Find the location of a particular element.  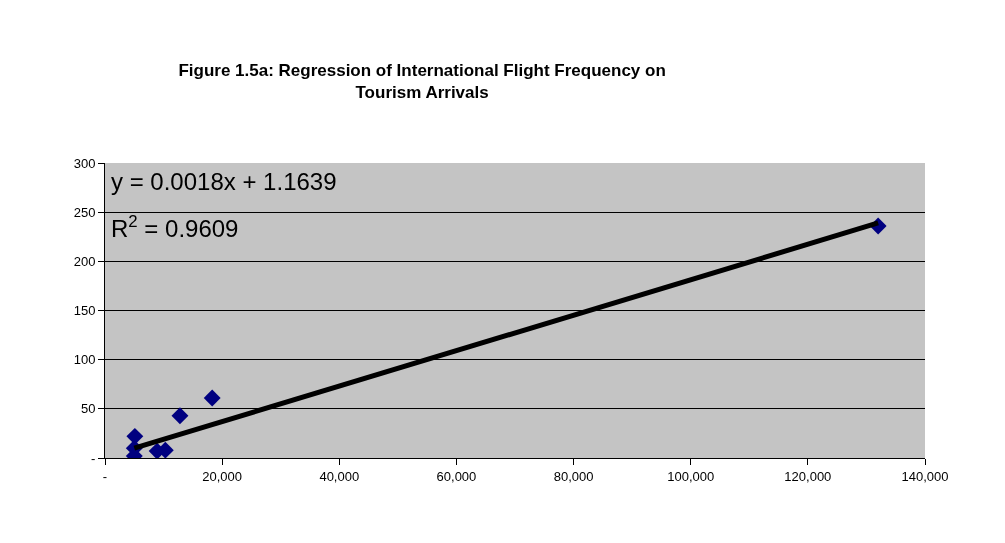

x-tick-label: 20,000 is located at coordinates (222, 476).